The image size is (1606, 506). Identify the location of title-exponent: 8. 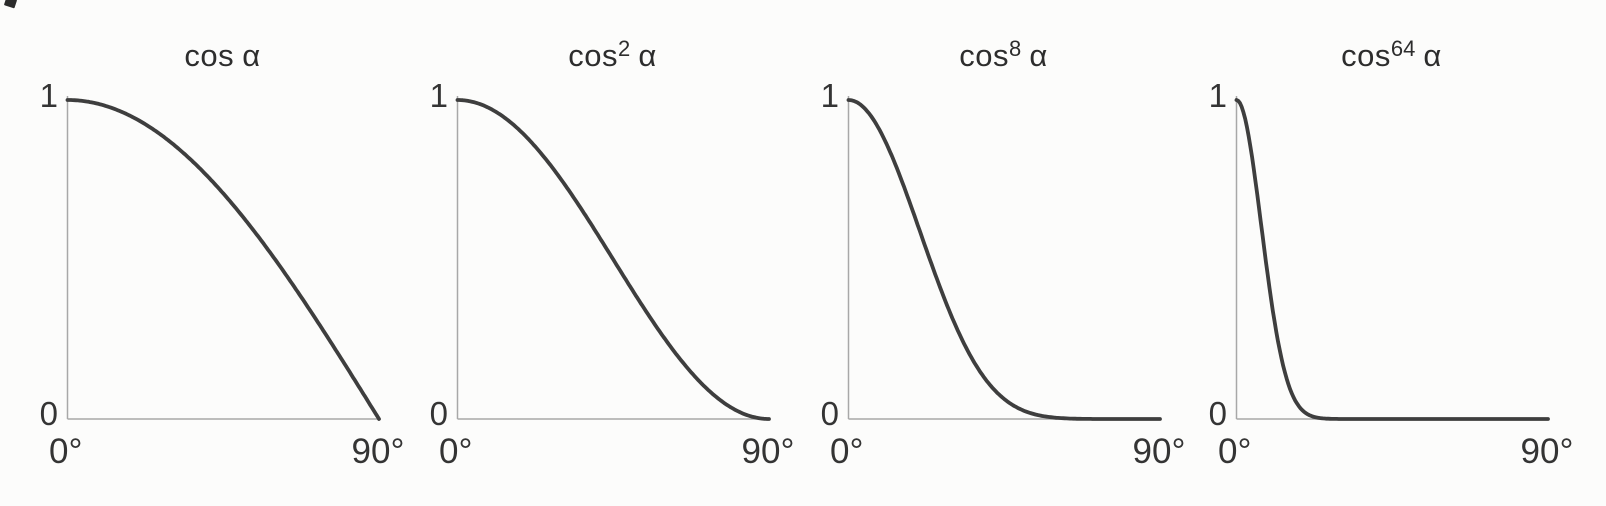
(1015, 48).